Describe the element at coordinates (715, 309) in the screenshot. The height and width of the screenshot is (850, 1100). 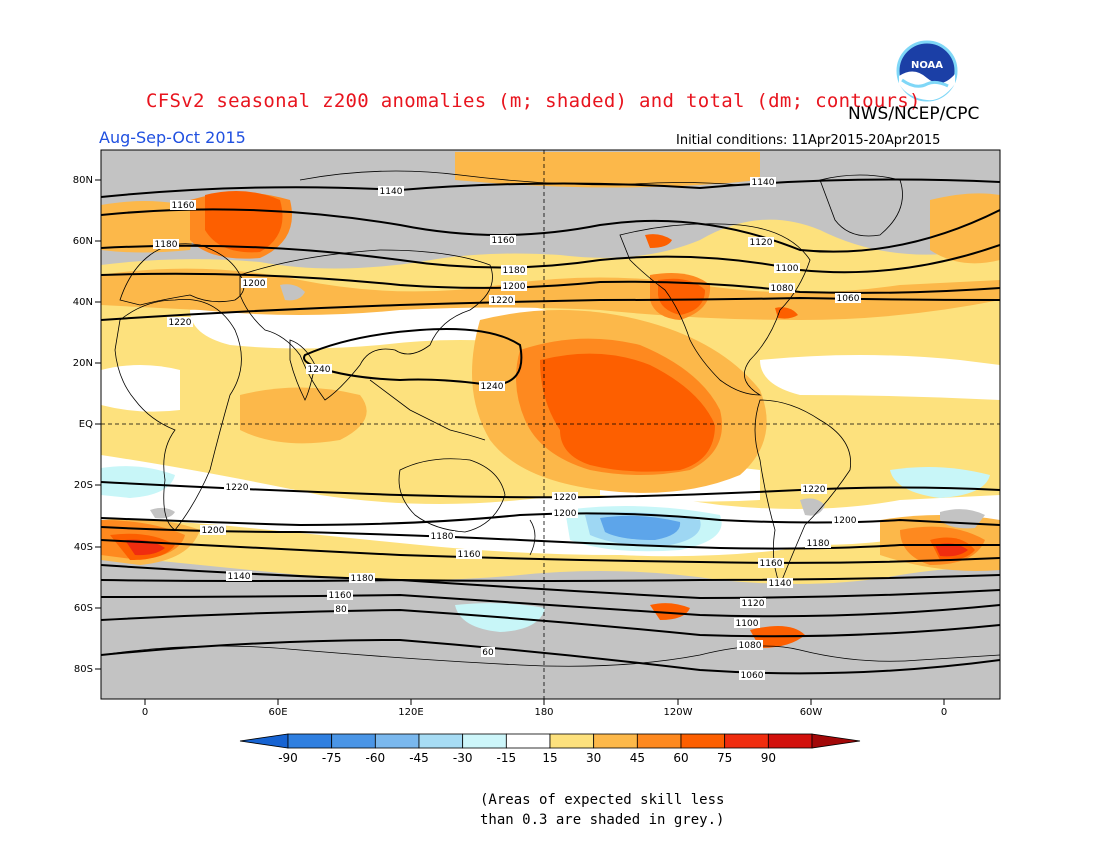
I see `coast-namerica` at that location.